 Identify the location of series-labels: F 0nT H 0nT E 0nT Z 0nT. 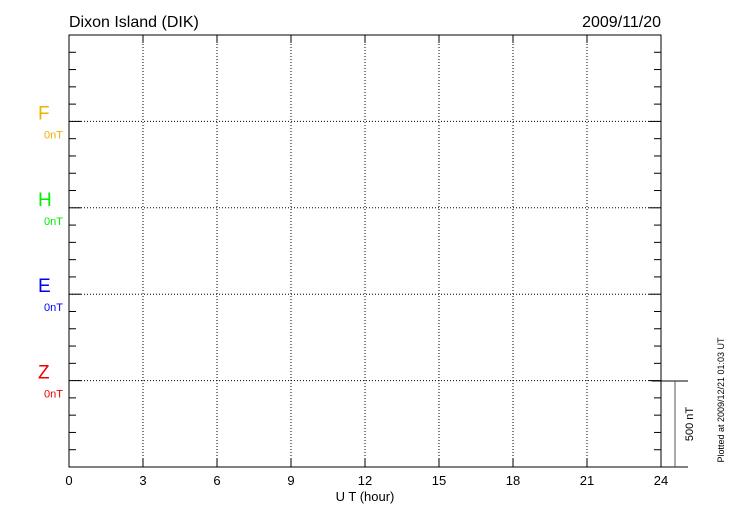
(50, 251).